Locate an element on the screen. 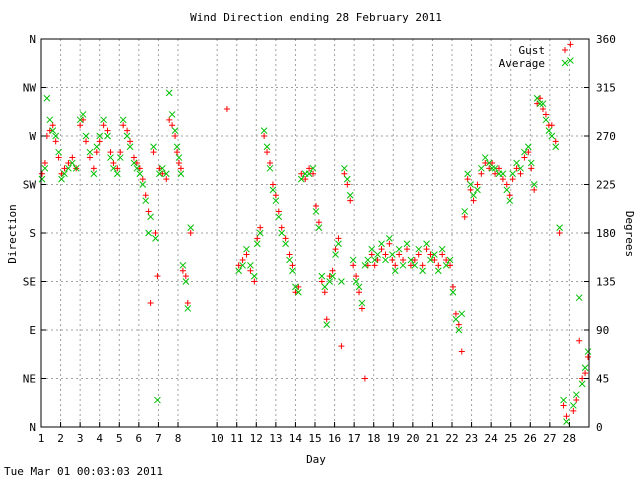  x-tick-label: 22 is located at coordinates (451, 438).